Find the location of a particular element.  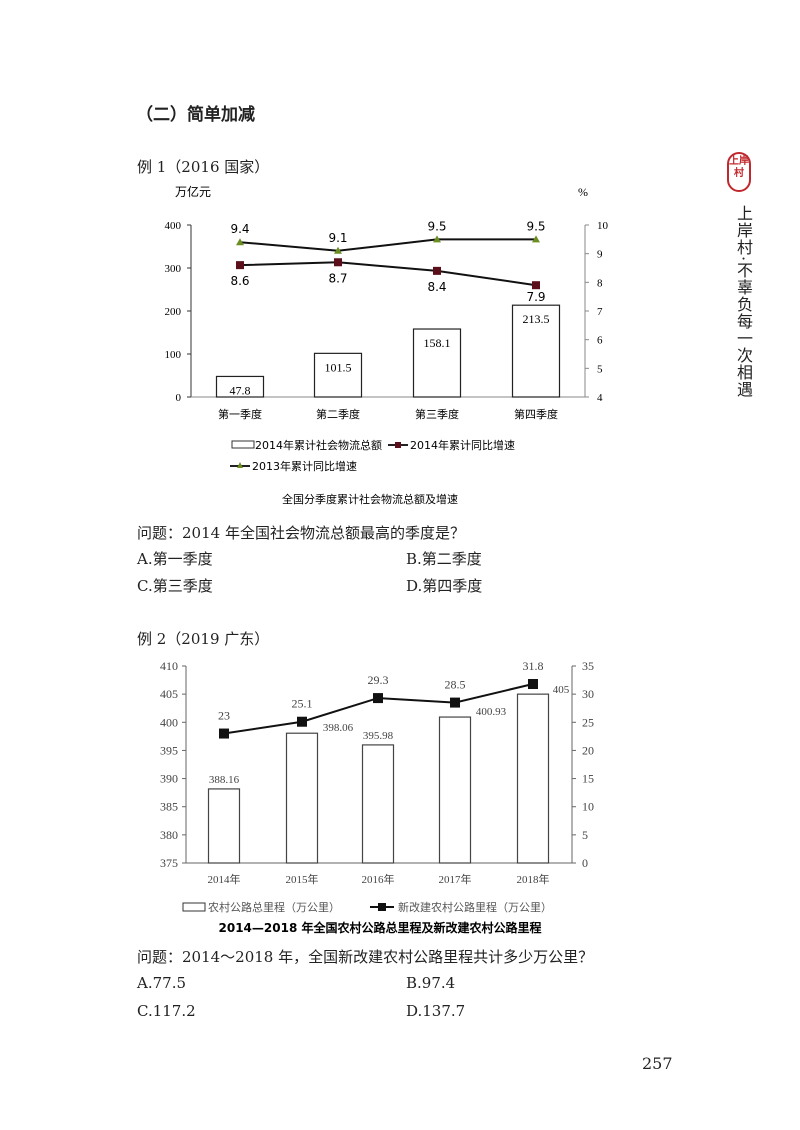

option-text: 137.7 is located at coordinates (444, 1011).